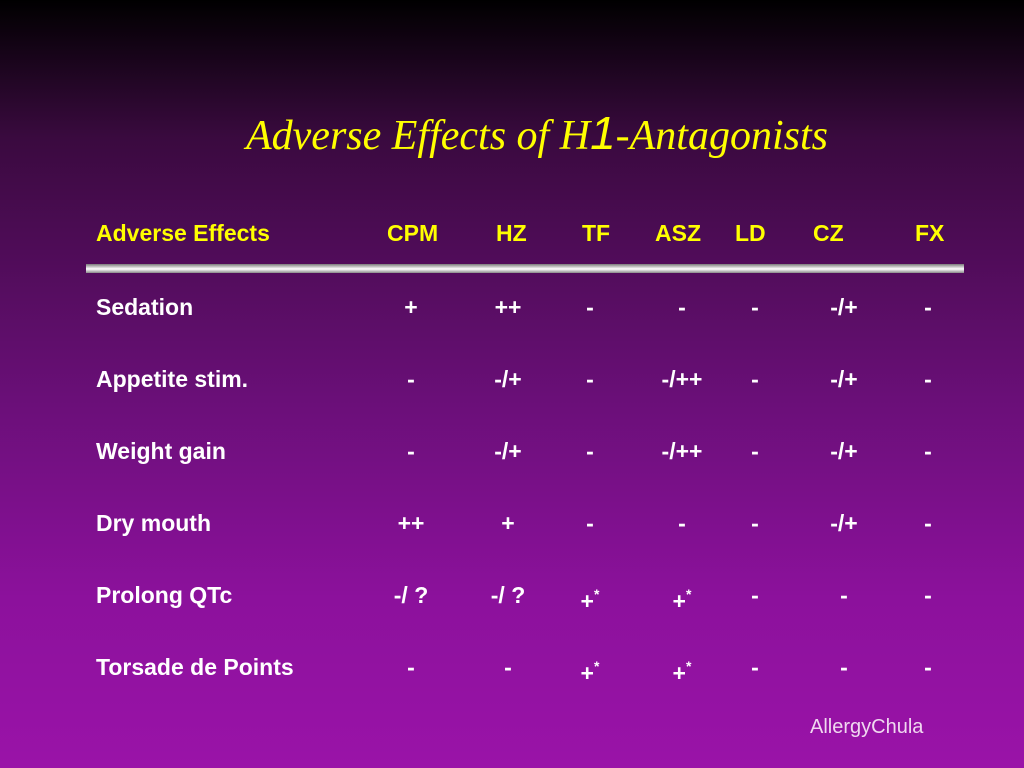 This screenshot has height=768, width=1024. I want to click on title-prefix: Adverse Effects of H, so click(418, 136).